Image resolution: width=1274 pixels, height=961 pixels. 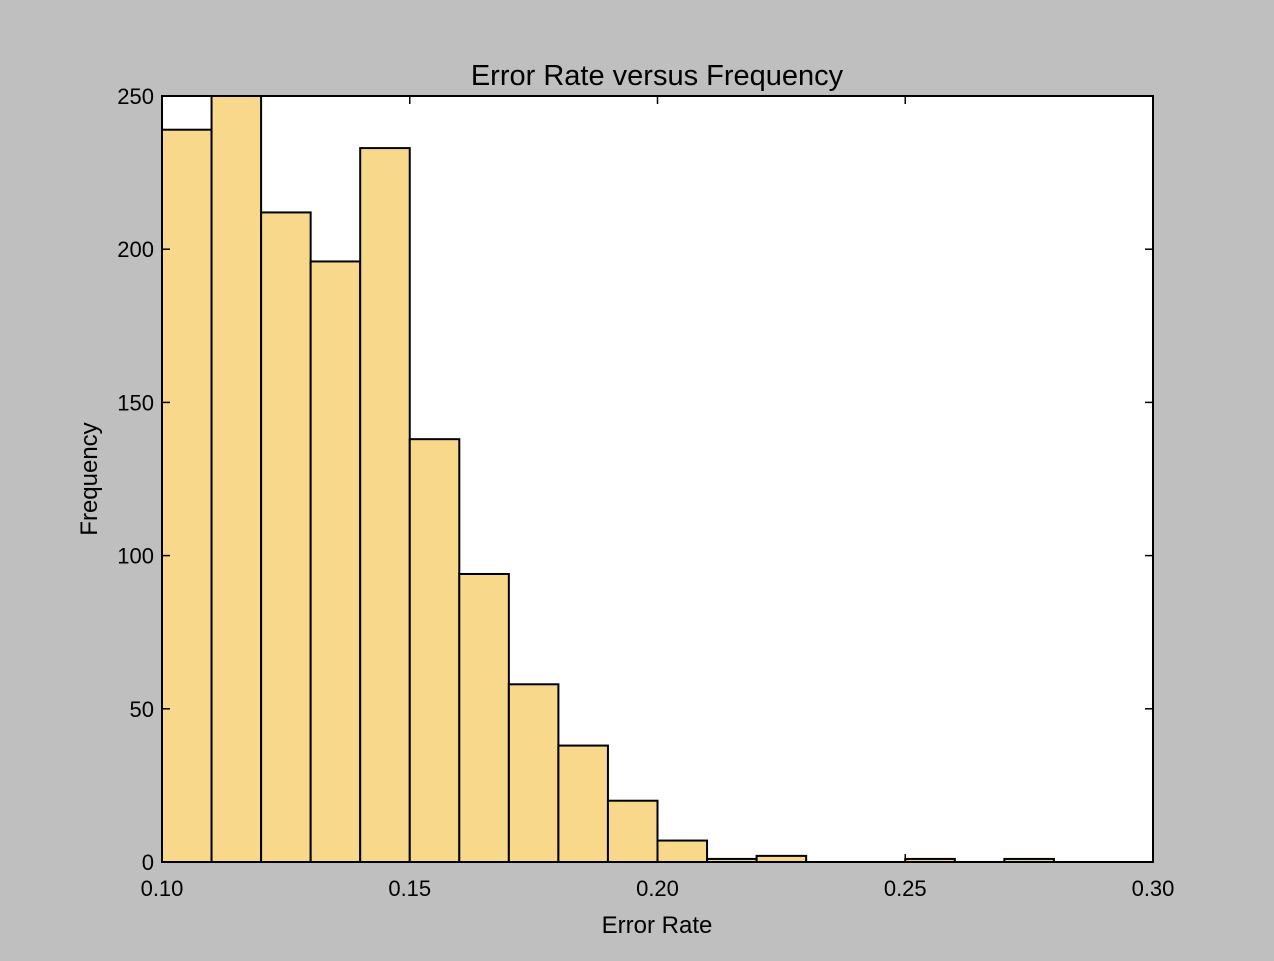 I want to click on y-tick-label: 100, so click(x=135, y=556).